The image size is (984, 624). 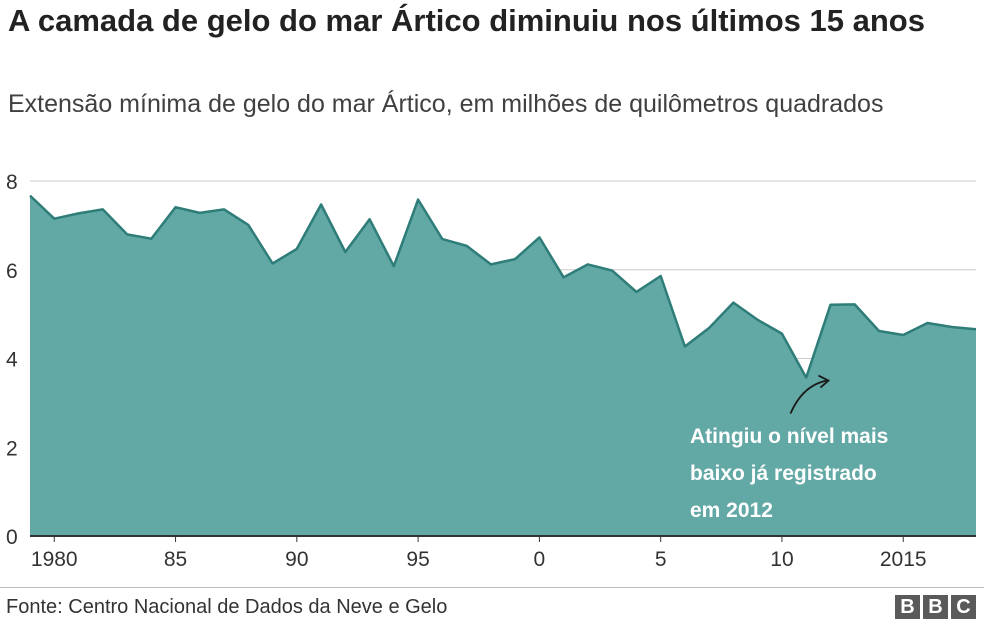 What do you see at coordinates (781, 559) in the screenshot?
I see `x-tick-label: 10` at bounding box center [781, 559].